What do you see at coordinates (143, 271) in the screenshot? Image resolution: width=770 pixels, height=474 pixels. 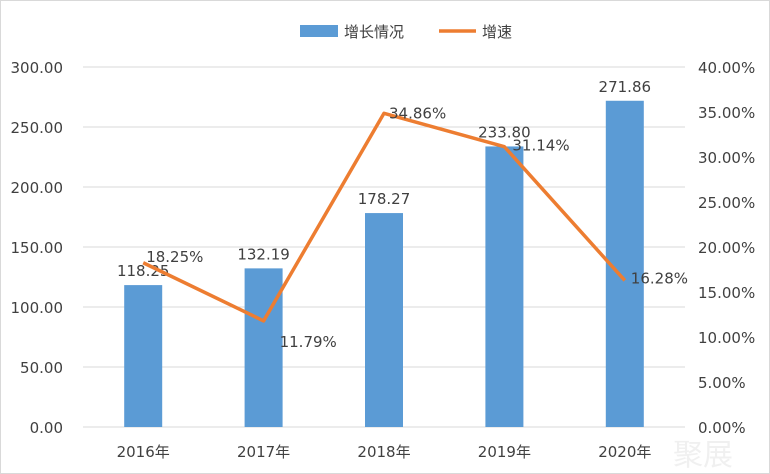 I see `bar-data-label: 118.25` at bounding box center [143, 271].